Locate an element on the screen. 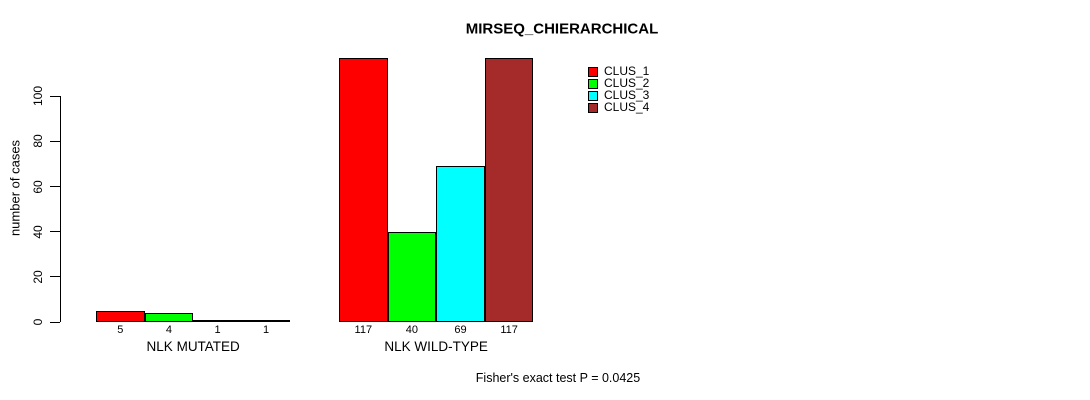  chart-title: MIRSEQ_CHIERARCHICAL is located at coordinates (562, 29).